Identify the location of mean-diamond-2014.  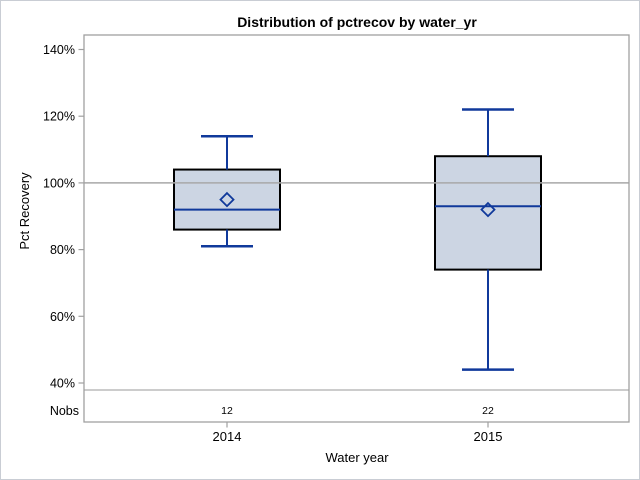
(227, 199).